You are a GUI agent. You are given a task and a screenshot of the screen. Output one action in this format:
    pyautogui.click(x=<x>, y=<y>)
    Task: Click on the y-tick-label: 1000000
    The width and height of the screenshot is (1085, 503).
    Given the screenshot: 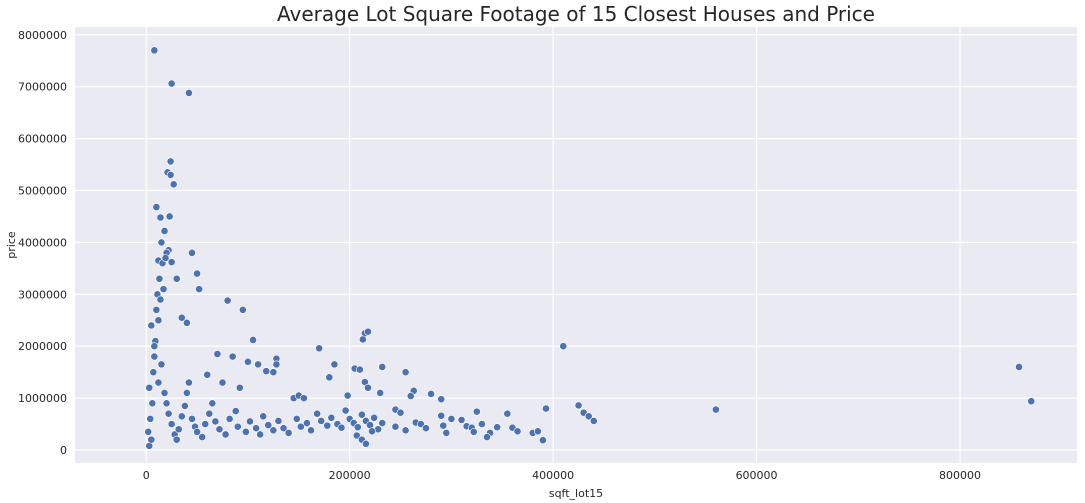 What is the action you would take?
    pyautogui.click(x=42, y=398)
    